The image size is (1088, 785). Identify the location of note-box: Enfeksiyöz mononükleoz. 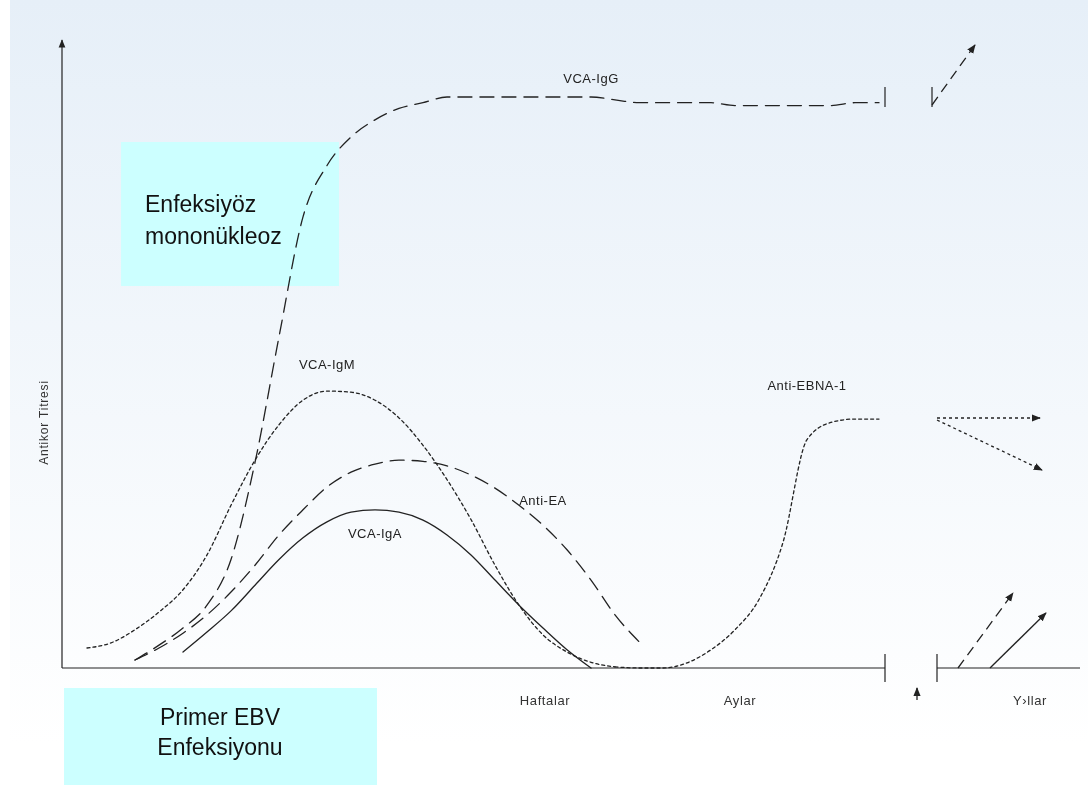
(230, 214).